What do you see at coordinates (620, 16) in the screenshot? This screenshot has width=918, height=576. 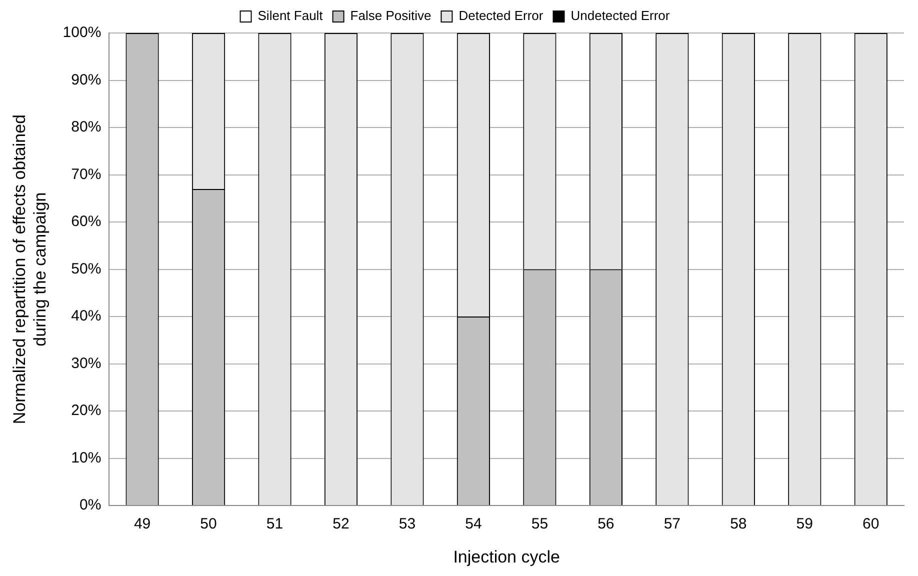 I see `legend-label: Undetected Error` at bounding box center [620, 16].